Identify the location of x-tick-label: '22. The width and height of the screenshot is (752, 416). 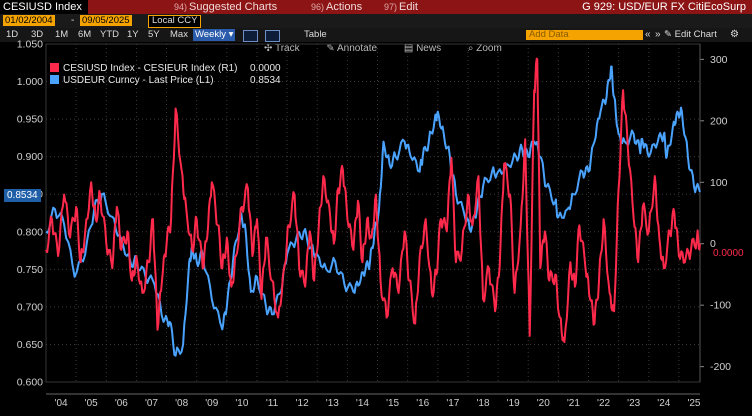
(603, 403).